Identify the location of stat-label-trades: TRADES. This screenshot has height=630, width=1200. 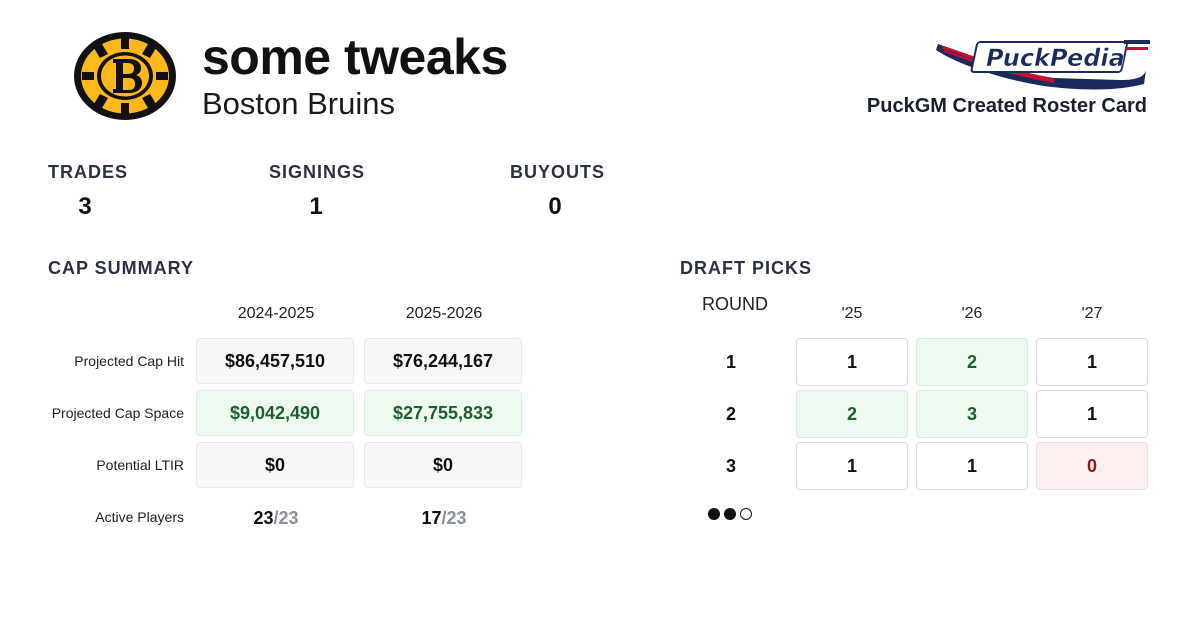
(88, 172).